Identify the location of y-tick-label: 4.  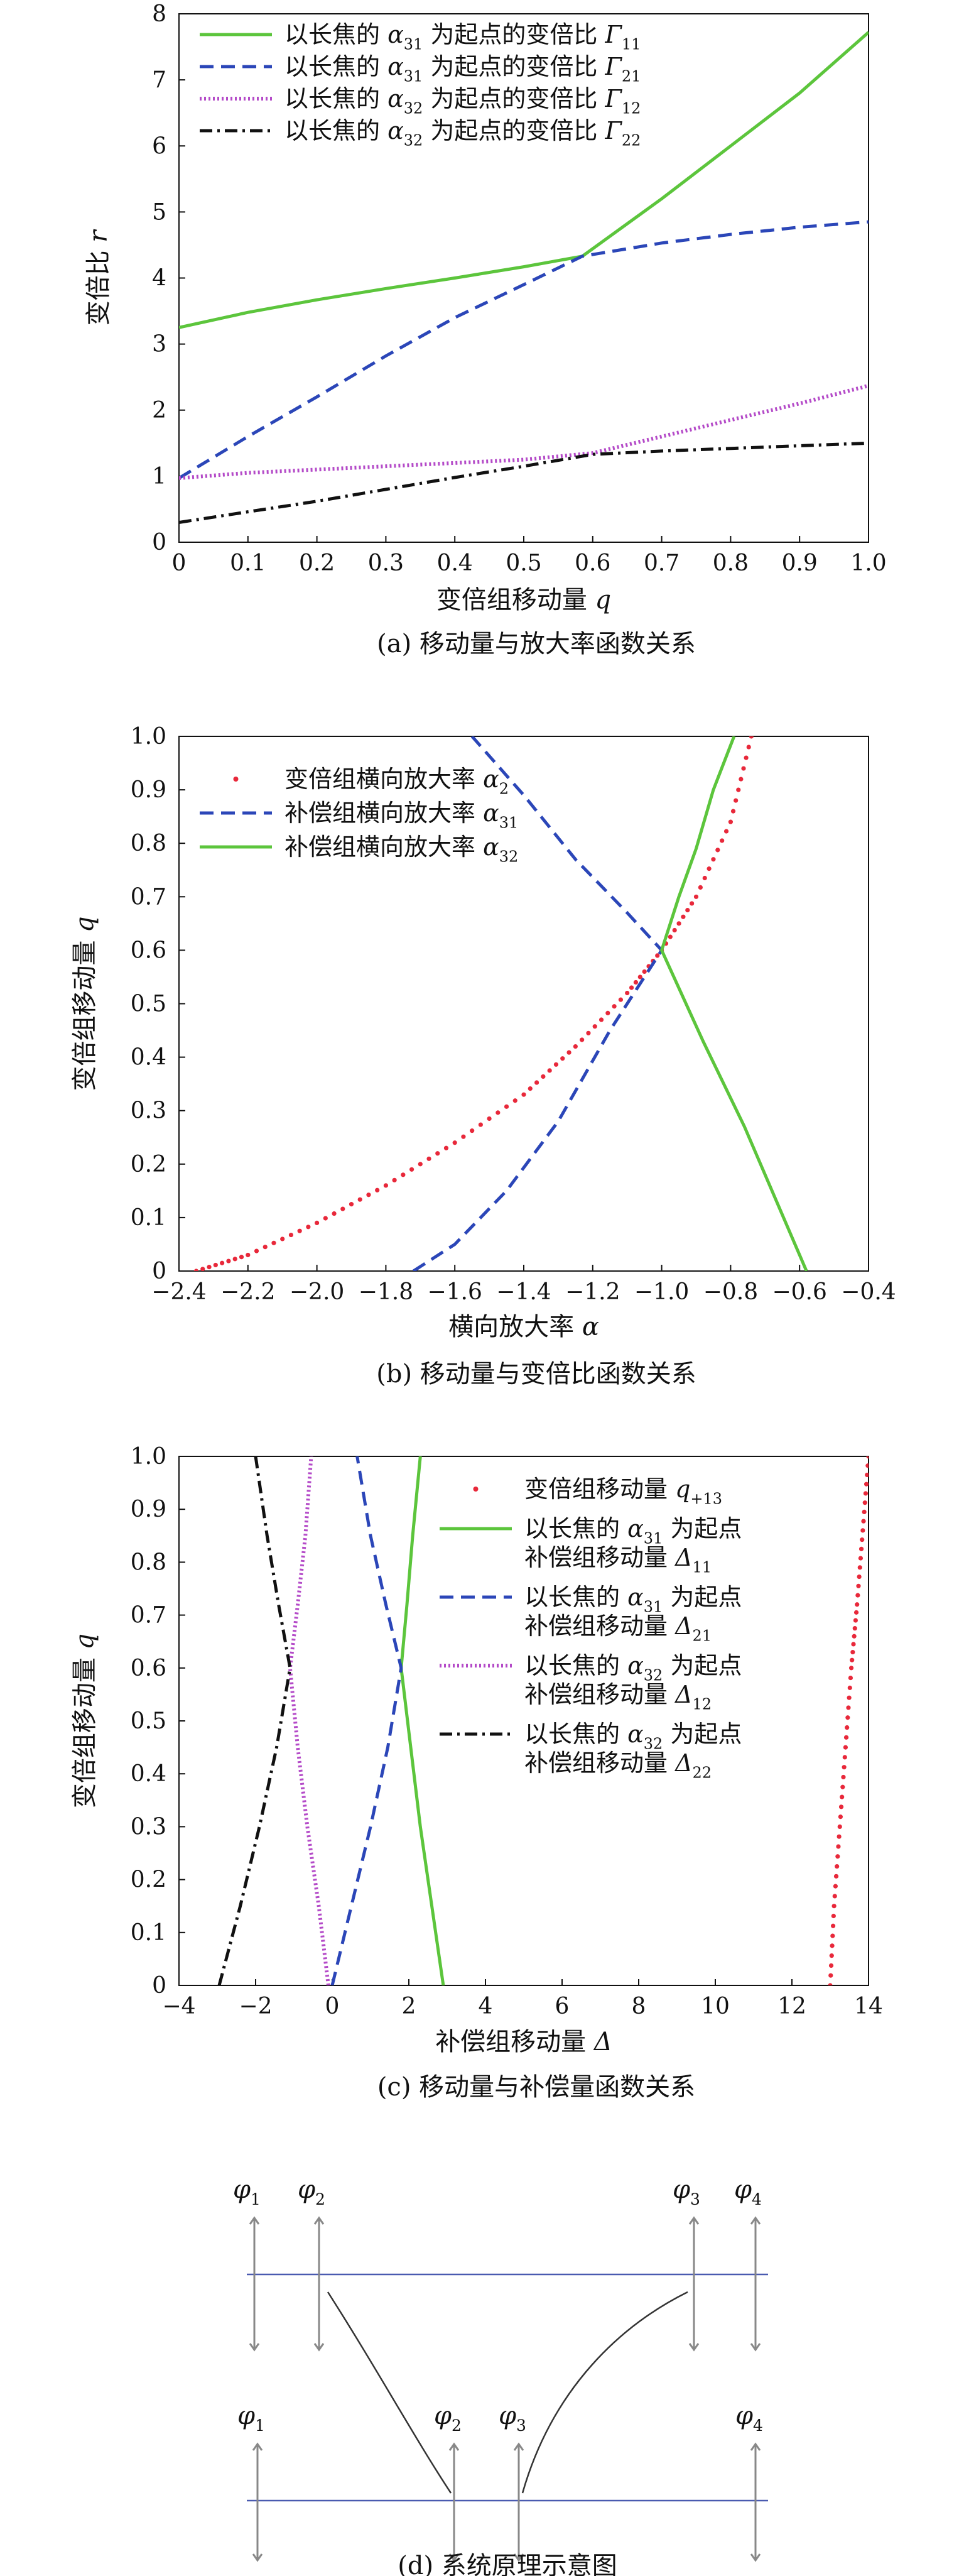
(159, 279).